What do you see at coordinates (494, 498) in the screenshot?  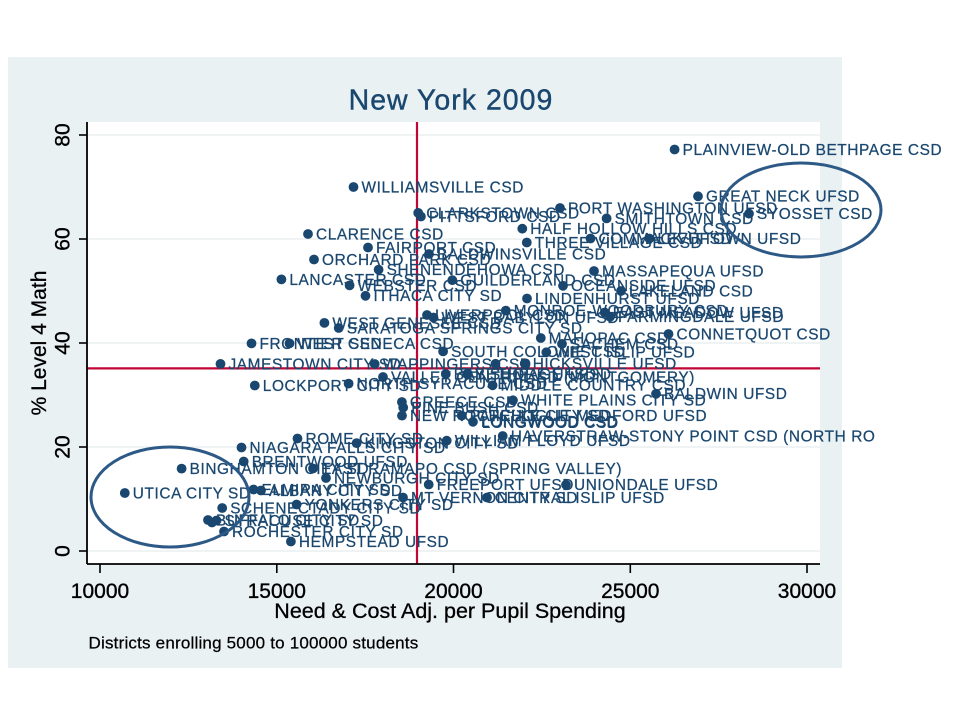 I see `svg-text: MT VERNON CITY SD` at bounding box center [494, 498].